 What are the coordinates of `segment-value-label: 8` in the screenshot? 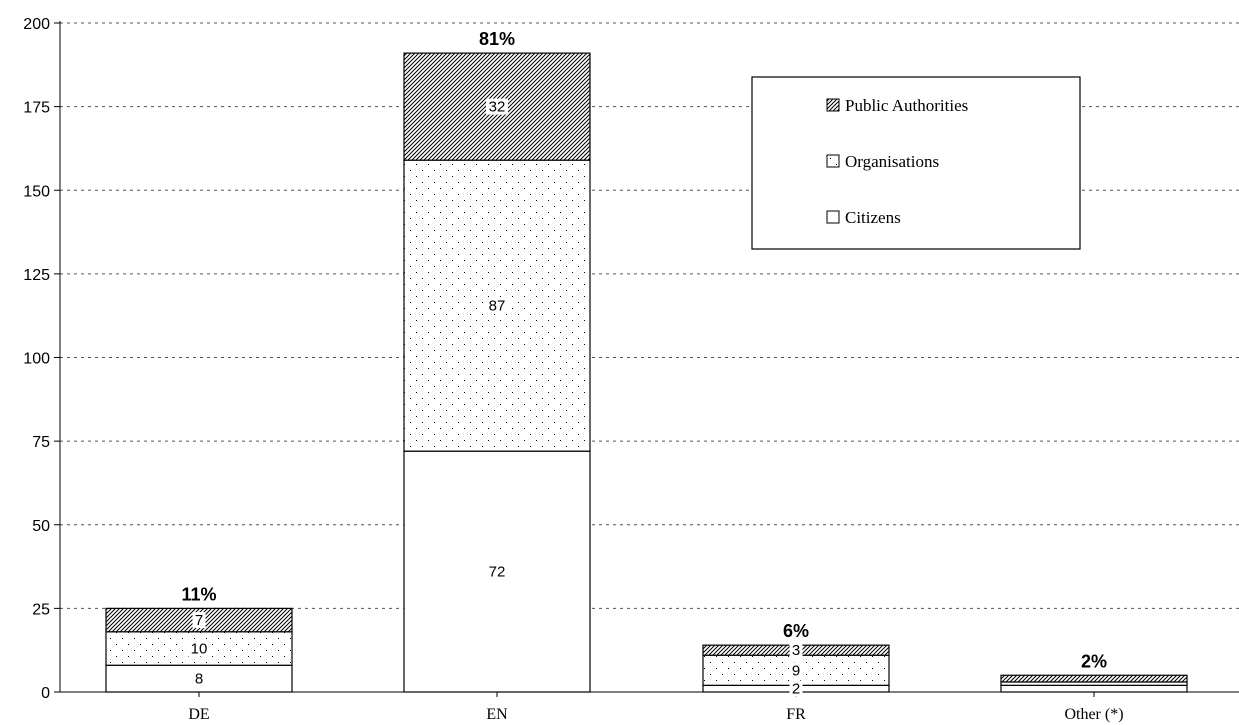 It's located at (199, 679).